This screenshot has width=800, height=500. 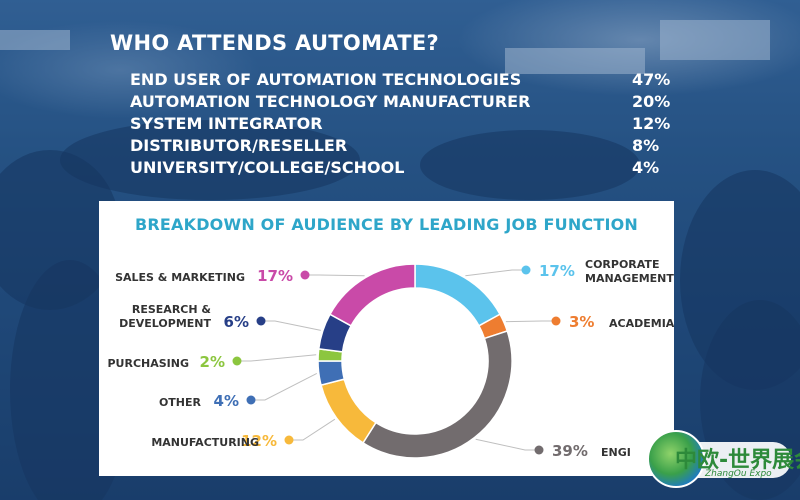 What do you see at coordinates (326, 79) in the screenshot?
I see `attendee-label: END USER OF AUTOMATION TECHNOLOGIES` at bounding box center [326, 79].